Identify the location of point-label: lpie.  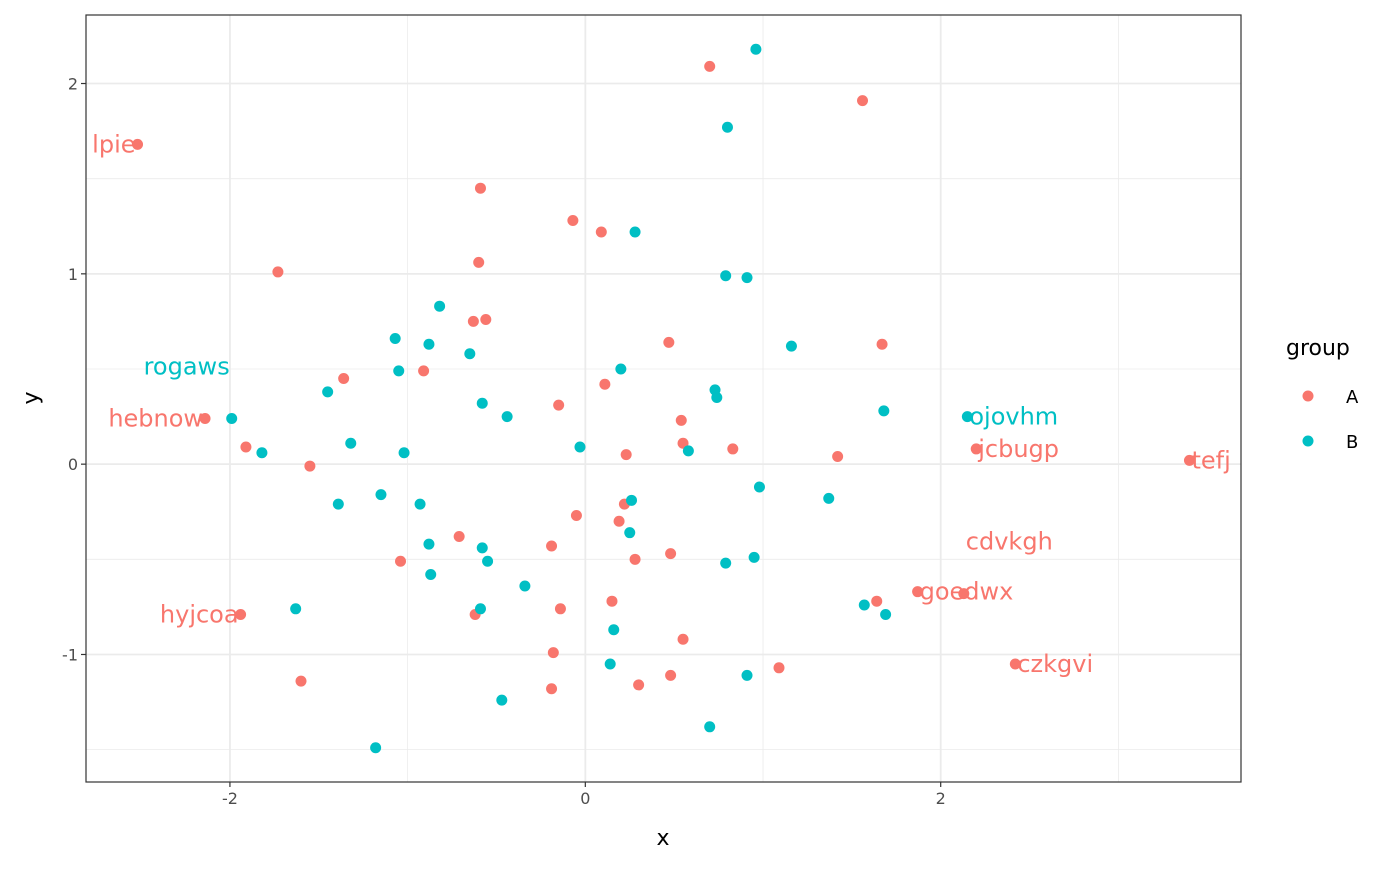
(113, 144).